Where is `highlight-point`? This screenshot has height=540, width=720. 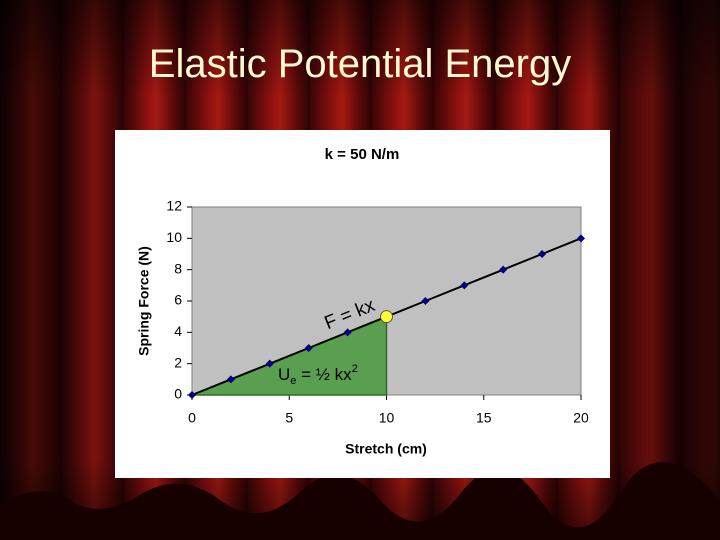 highlight-point is located at coordinates (386, 317).